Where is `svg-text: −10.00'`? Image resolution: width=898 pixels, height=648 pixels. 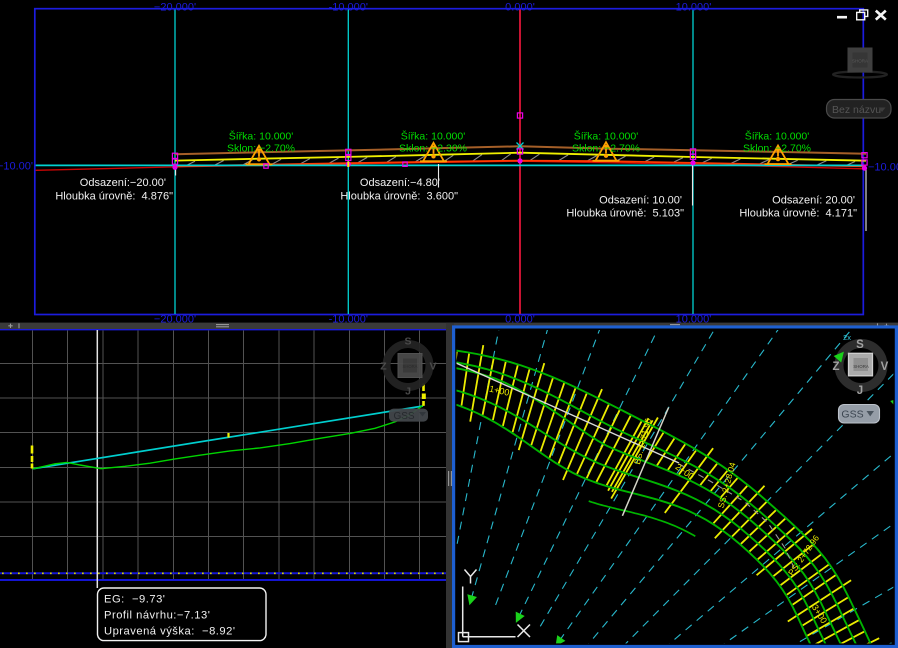 svg-text: −10.00' is located at coordinates (16, 167).